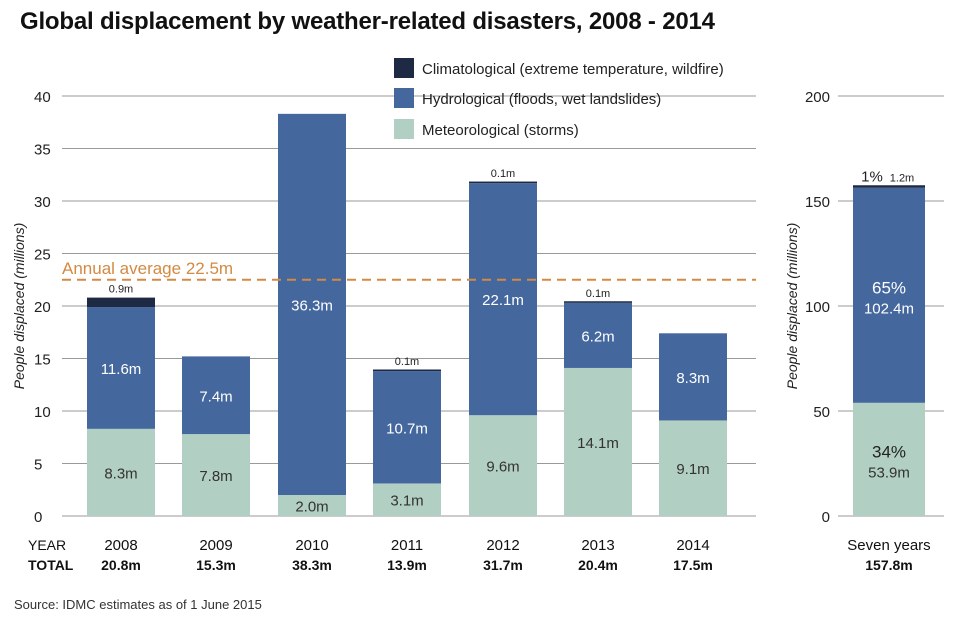 This screenshot has height=627, width=968. Describe the element at coordinates (121, 565) in the screenshot. I see `total-label: 20.8m` at that location.